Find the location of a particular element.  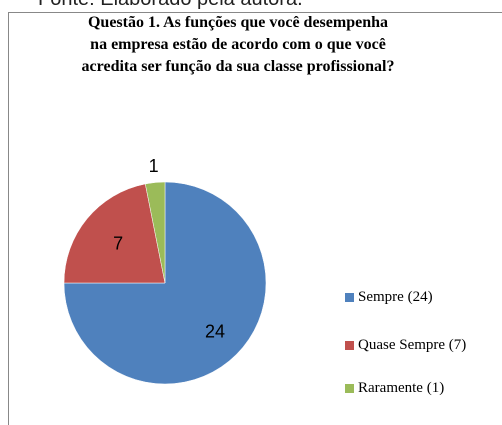

legend-label: Sempre (24) is located at coordinates (395, 297).